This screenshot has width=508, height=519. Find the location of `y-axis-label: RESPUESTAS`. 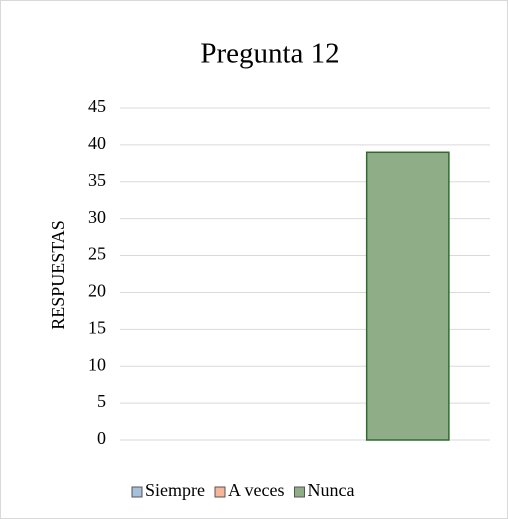

y-axis-label: RESPUESTAS is located at coordinates (58, 275).